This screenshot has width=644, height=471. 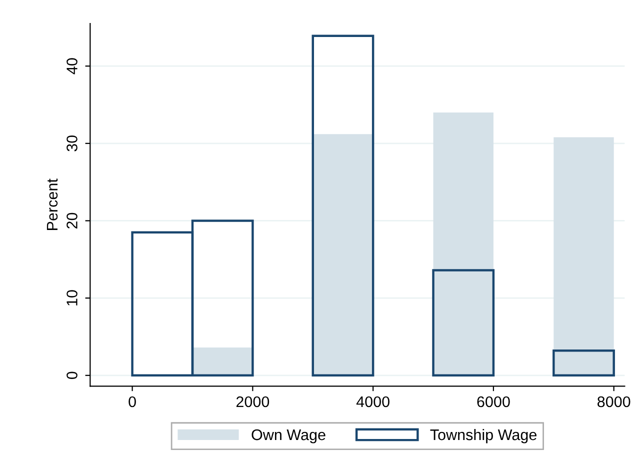 I want to click on y-tick-label: 30, so click(x=72, y=144).